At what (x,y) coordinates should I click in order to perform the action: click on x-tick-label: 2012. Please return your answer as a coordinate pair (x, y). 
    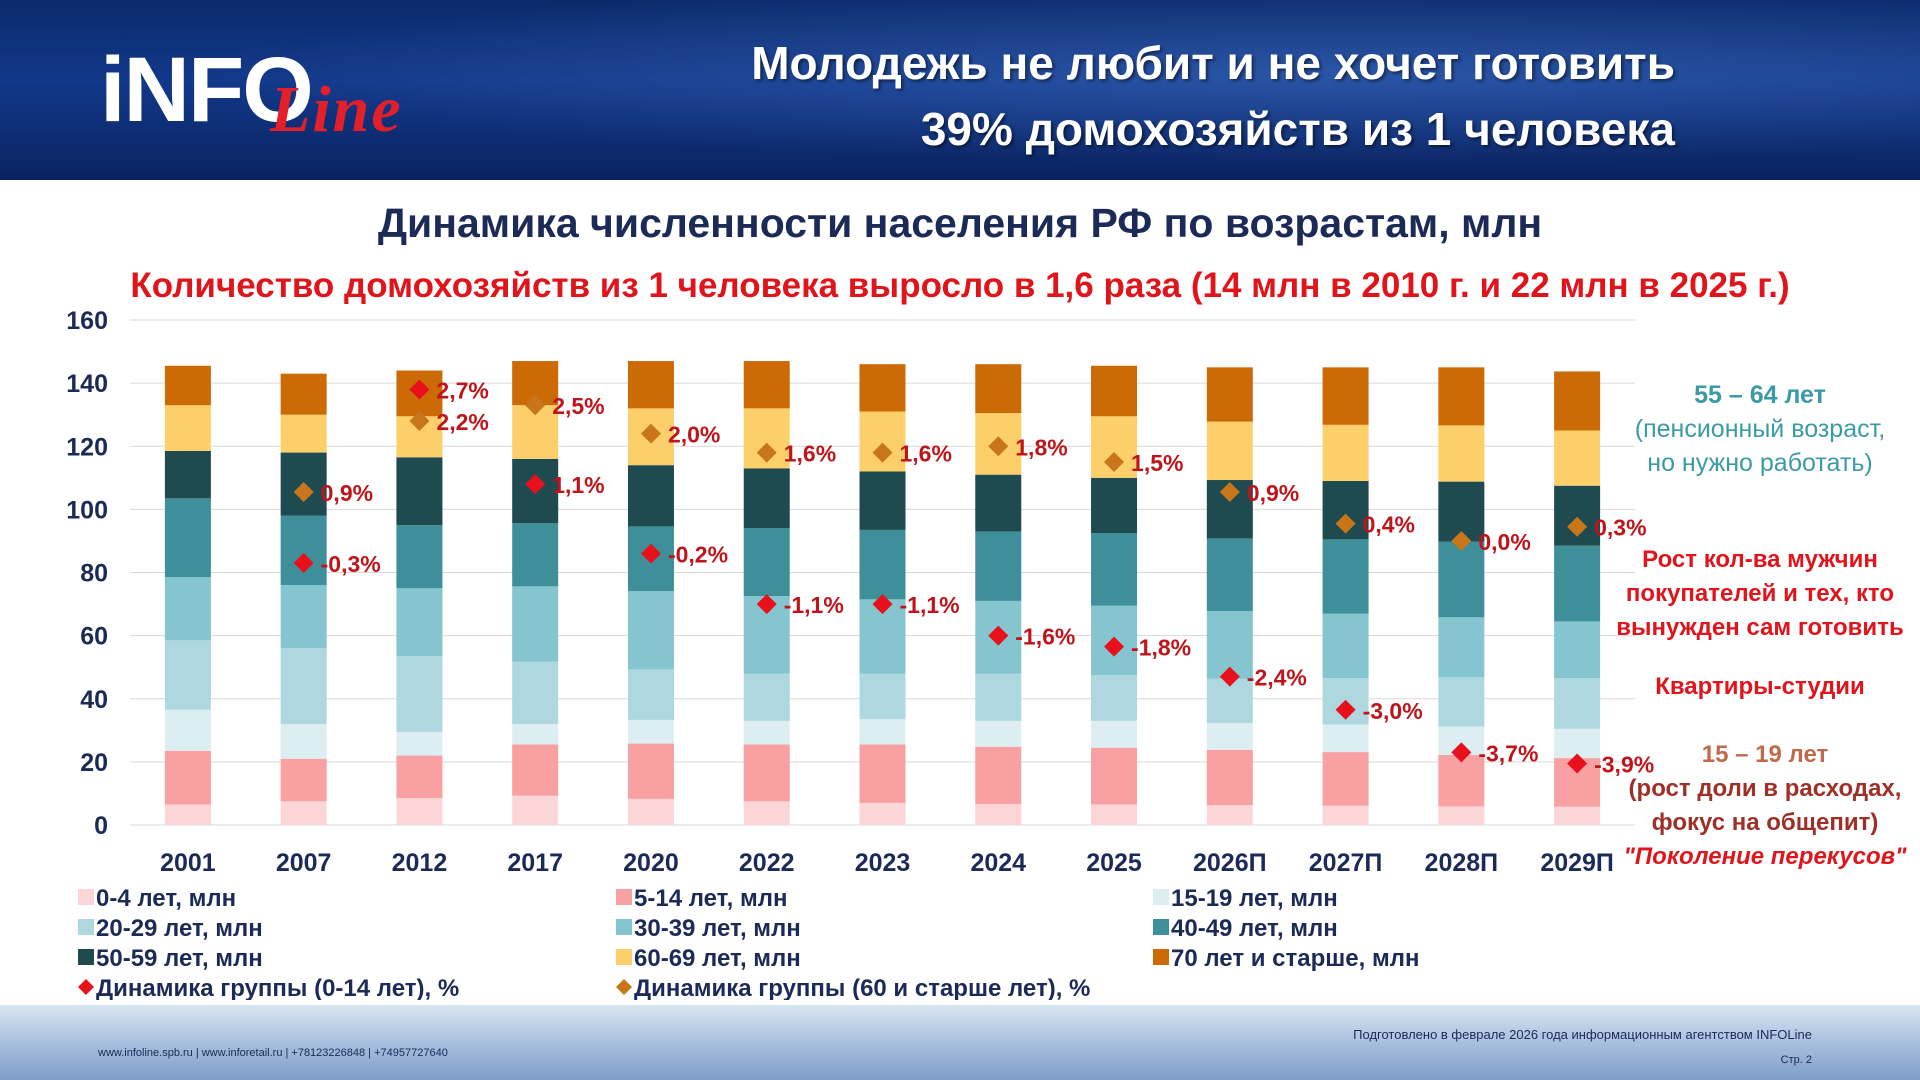
    Looking at the image, I should click on (420, 863).